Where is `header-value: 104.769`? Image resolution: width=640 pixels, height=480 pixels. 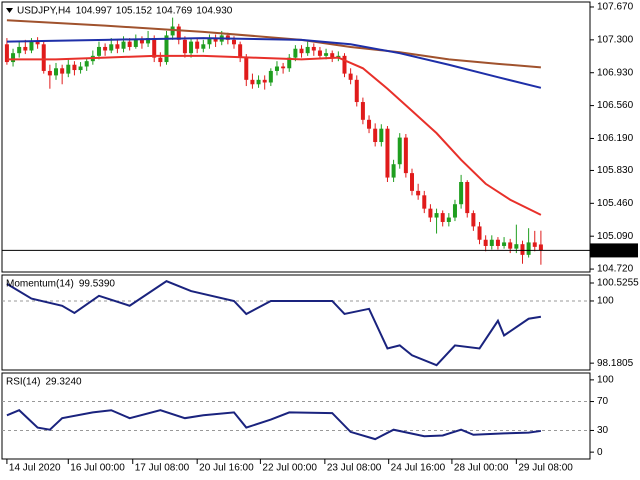 header-value: 104.769 is located at coordinates (174, 11).